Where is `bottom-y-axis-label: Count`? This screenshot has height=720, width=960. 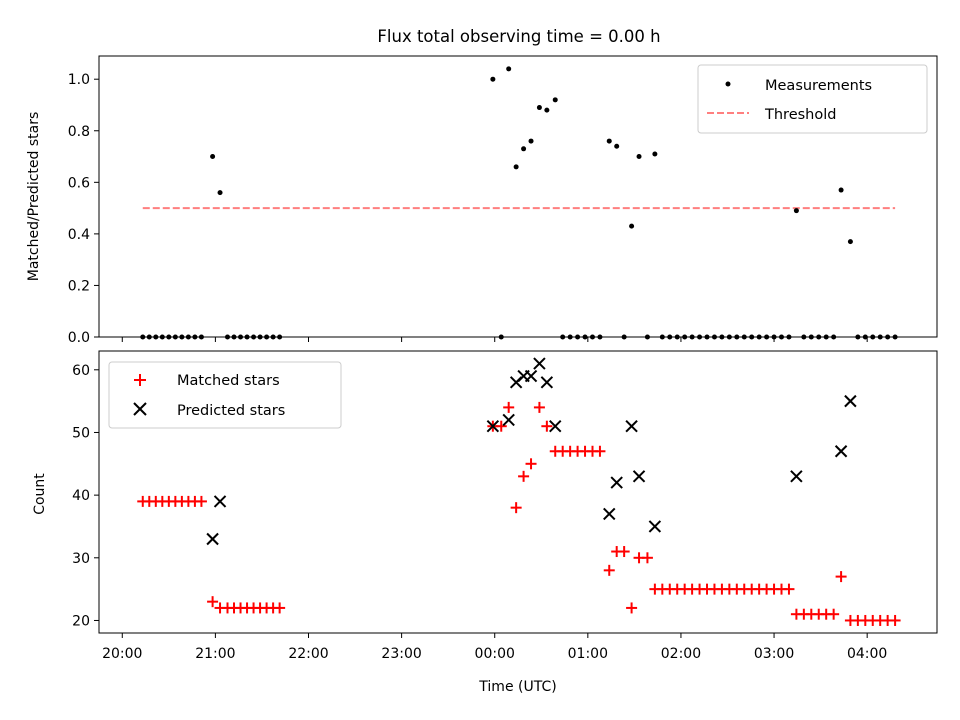
bottom-y-axis-label: Count is located at coordinates (40, 494).